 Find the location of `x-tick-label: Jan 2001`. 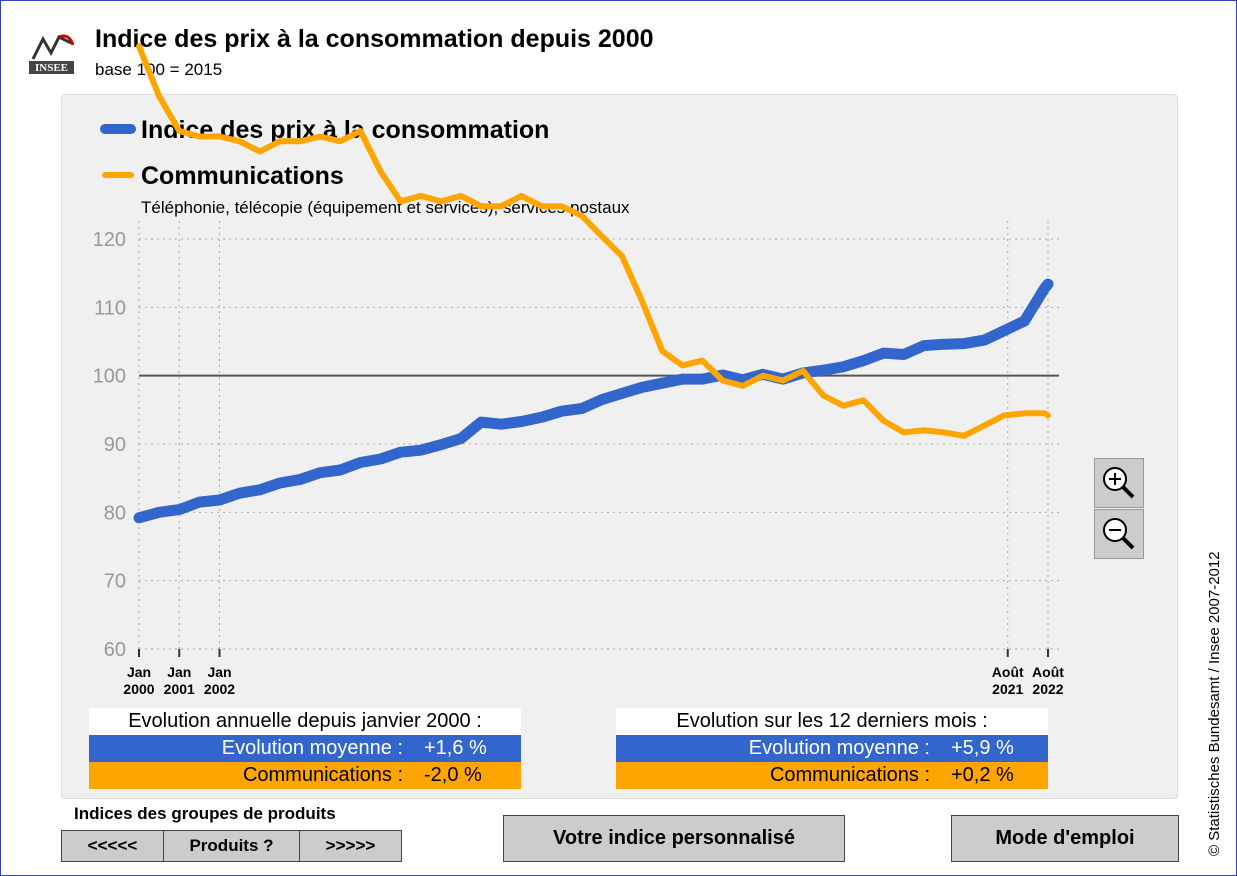

x-tick-label: Jan 2001 is located at coordinates (179, 680).